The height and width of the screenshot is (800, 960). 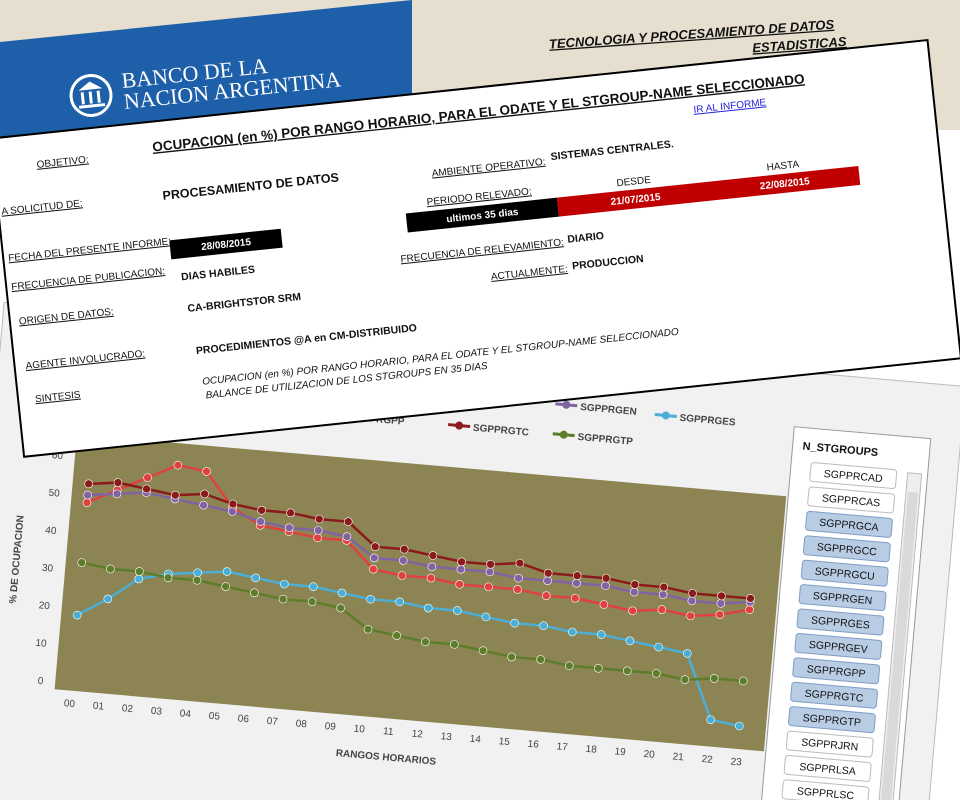 What do you see at coordinates (58, 398) in the screenshot?
I see `field-label: SINTESIS` at bounding box center [58, 398].